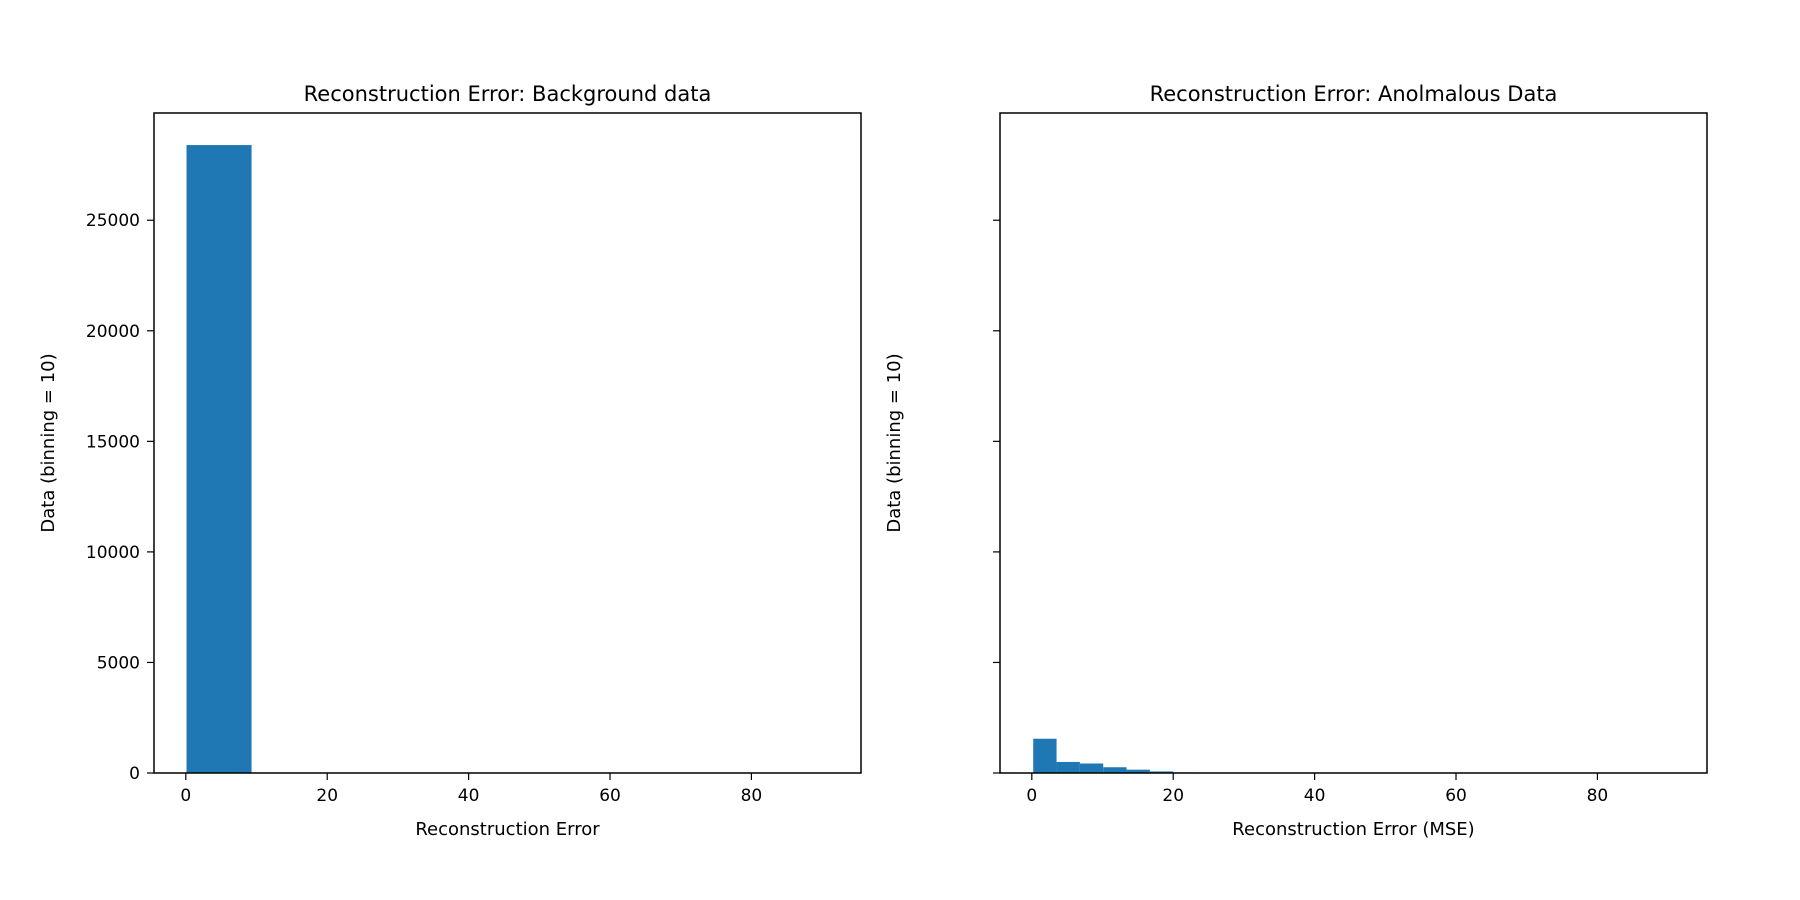 The image size is (1800, 900). I want to click on y-tick-label: 25000, so click(113, 221).